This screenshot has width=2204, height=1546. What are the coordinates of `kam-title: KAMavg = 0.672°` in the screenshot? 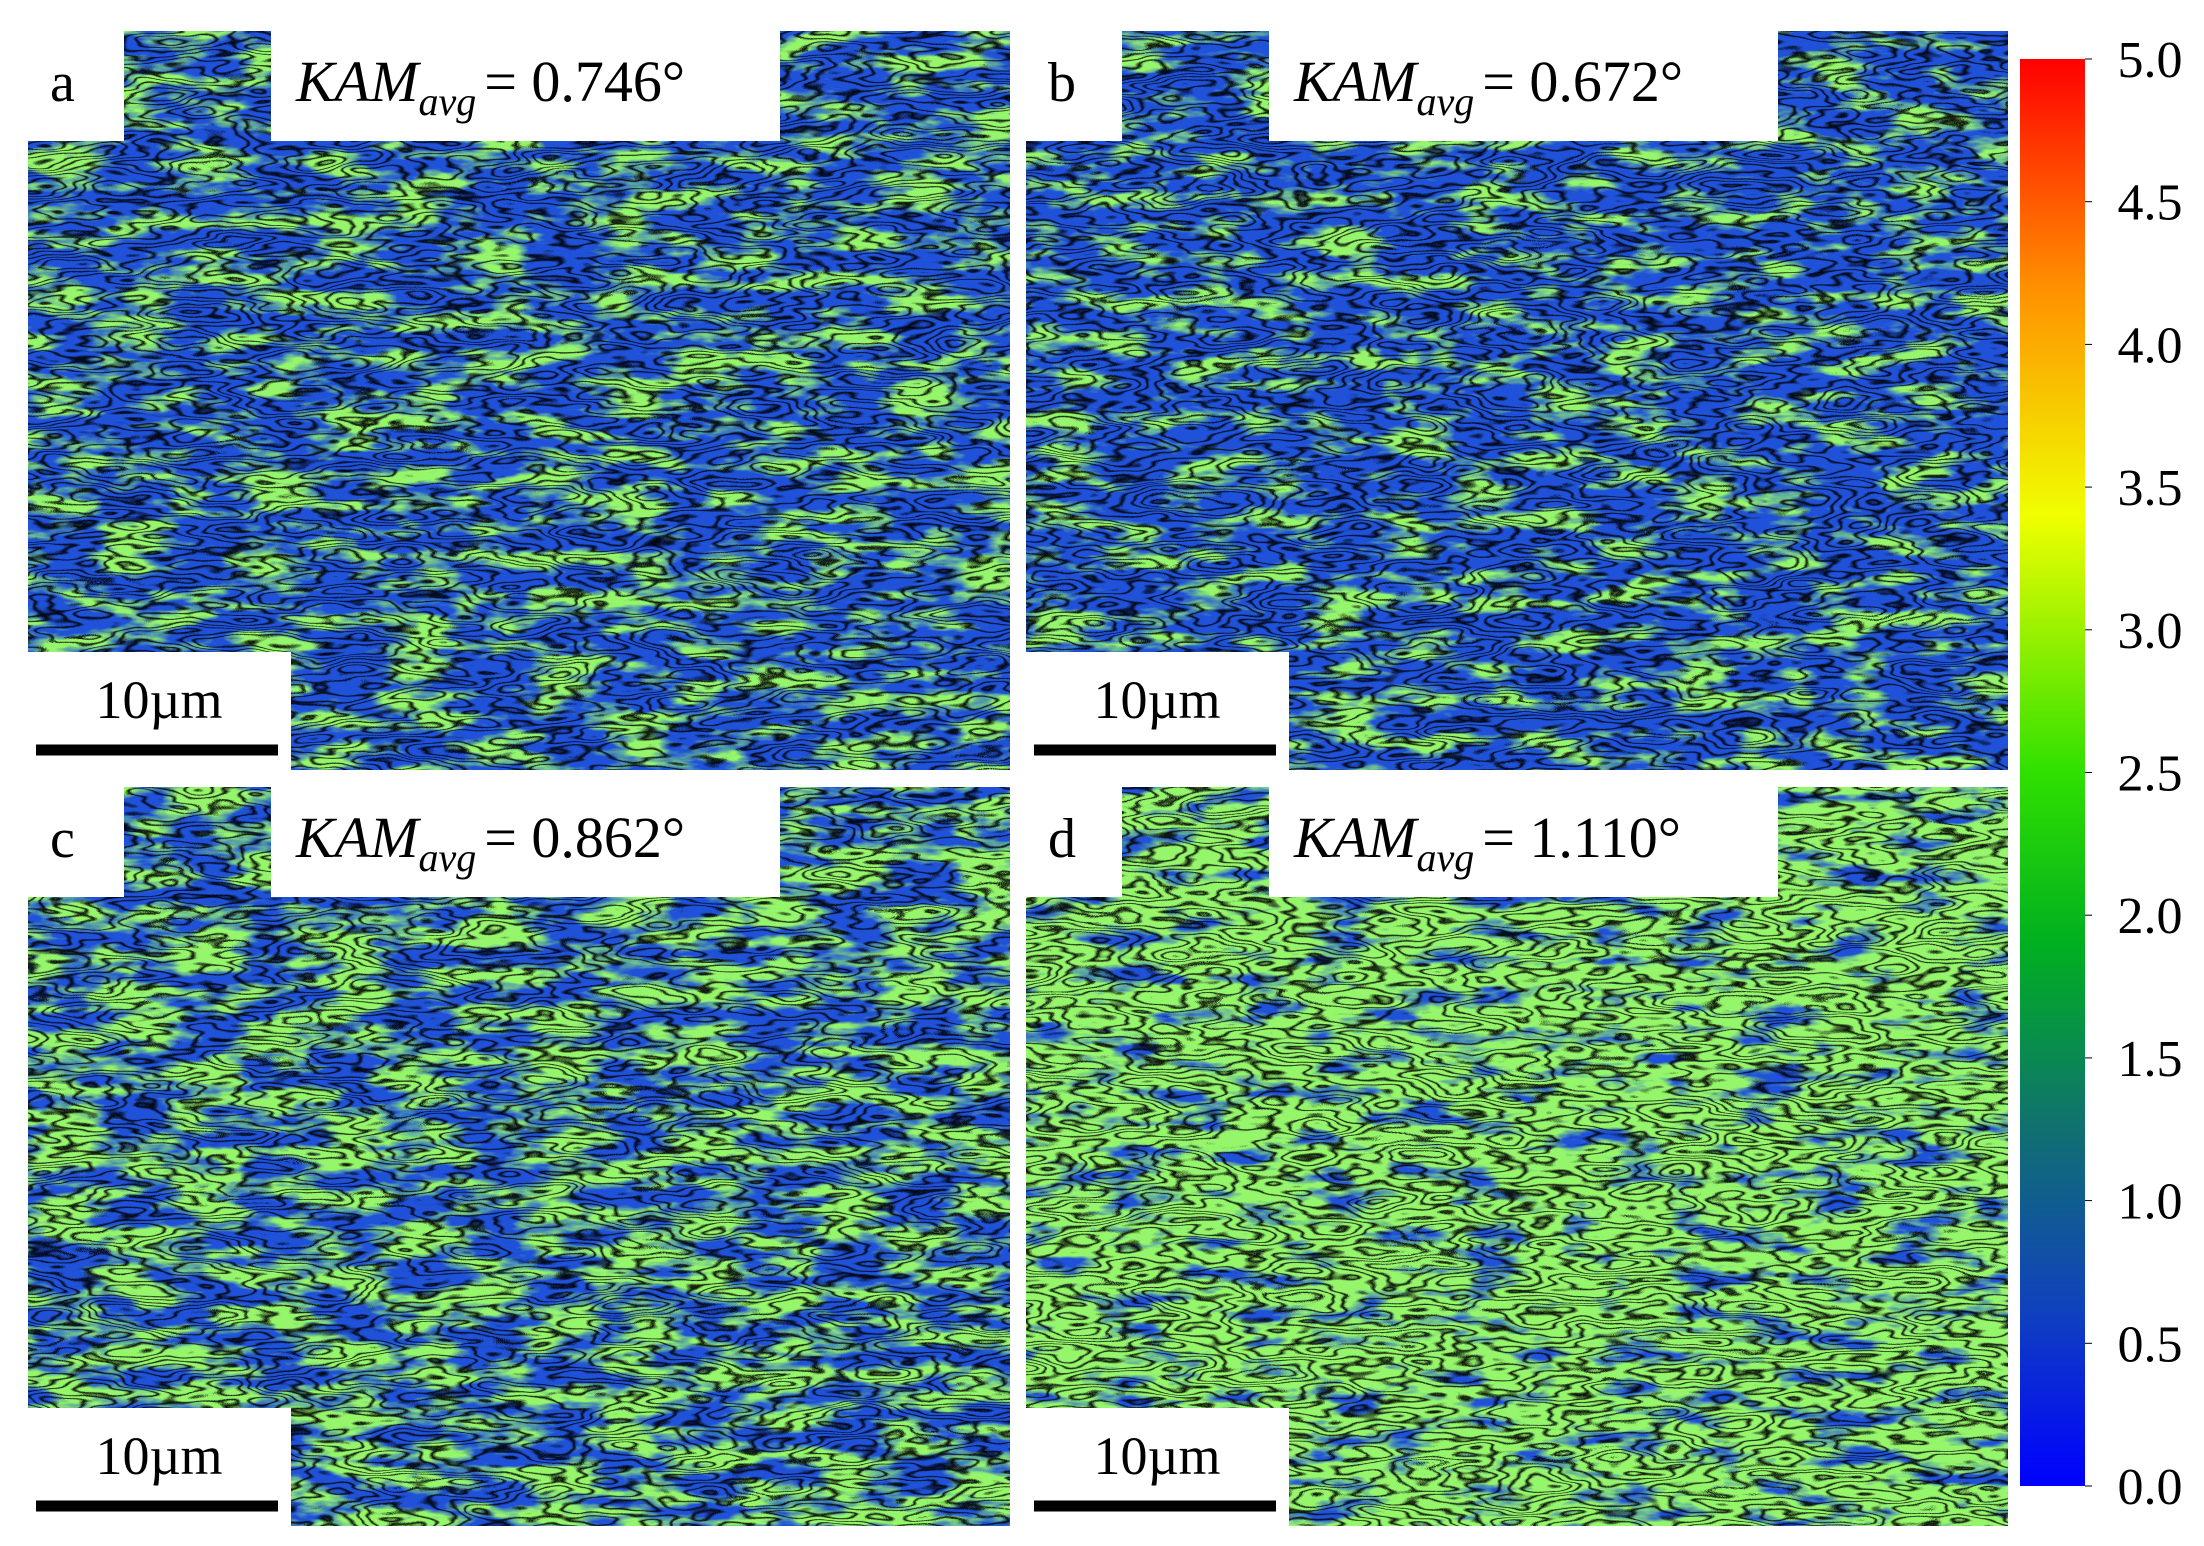 It's located at (1488, 86).